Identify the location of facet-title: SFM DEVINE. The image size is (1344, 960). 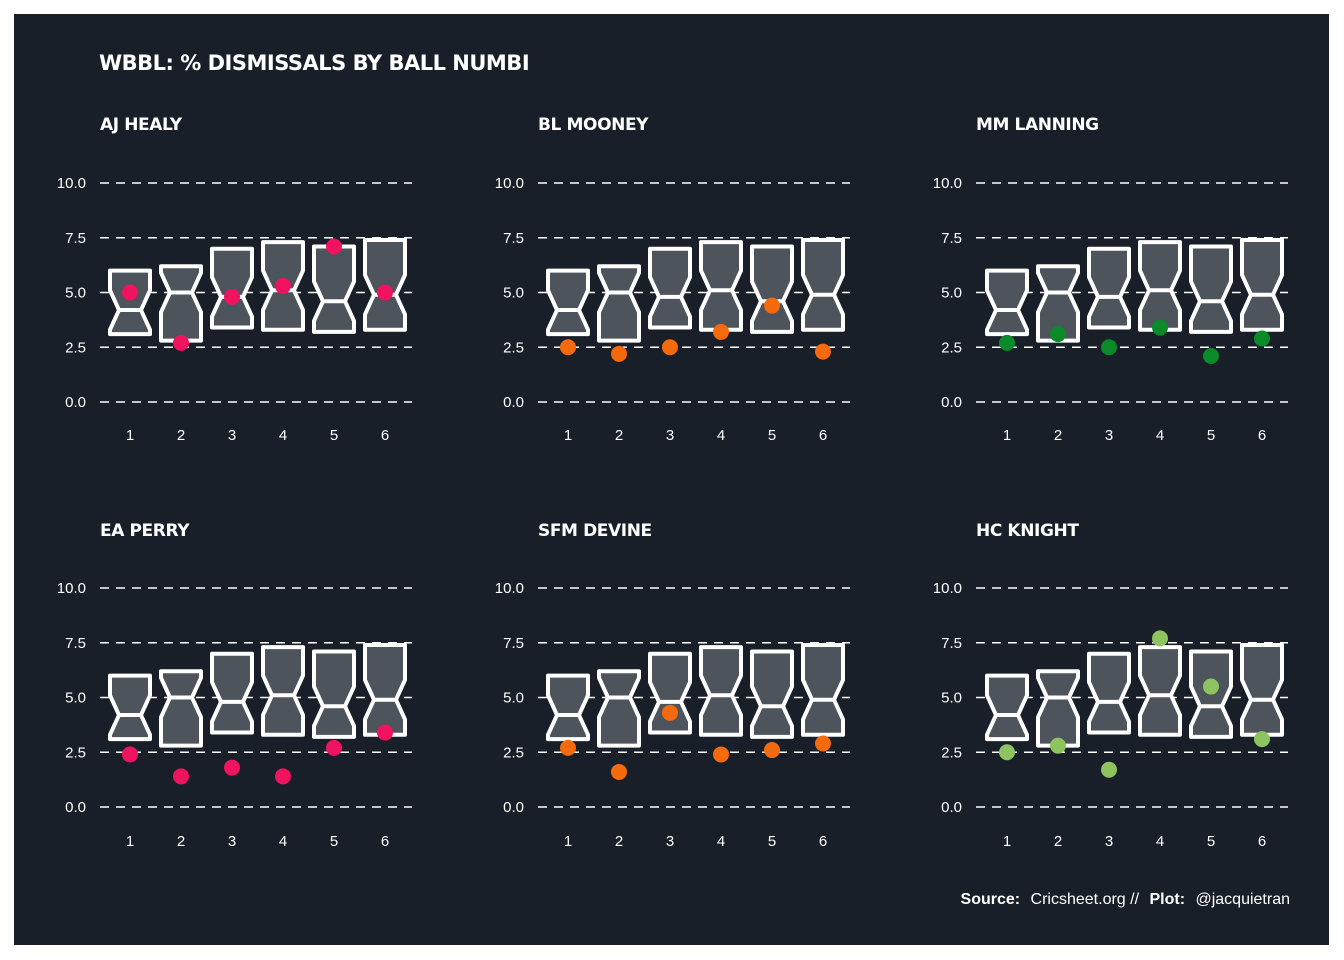
(595, 531).